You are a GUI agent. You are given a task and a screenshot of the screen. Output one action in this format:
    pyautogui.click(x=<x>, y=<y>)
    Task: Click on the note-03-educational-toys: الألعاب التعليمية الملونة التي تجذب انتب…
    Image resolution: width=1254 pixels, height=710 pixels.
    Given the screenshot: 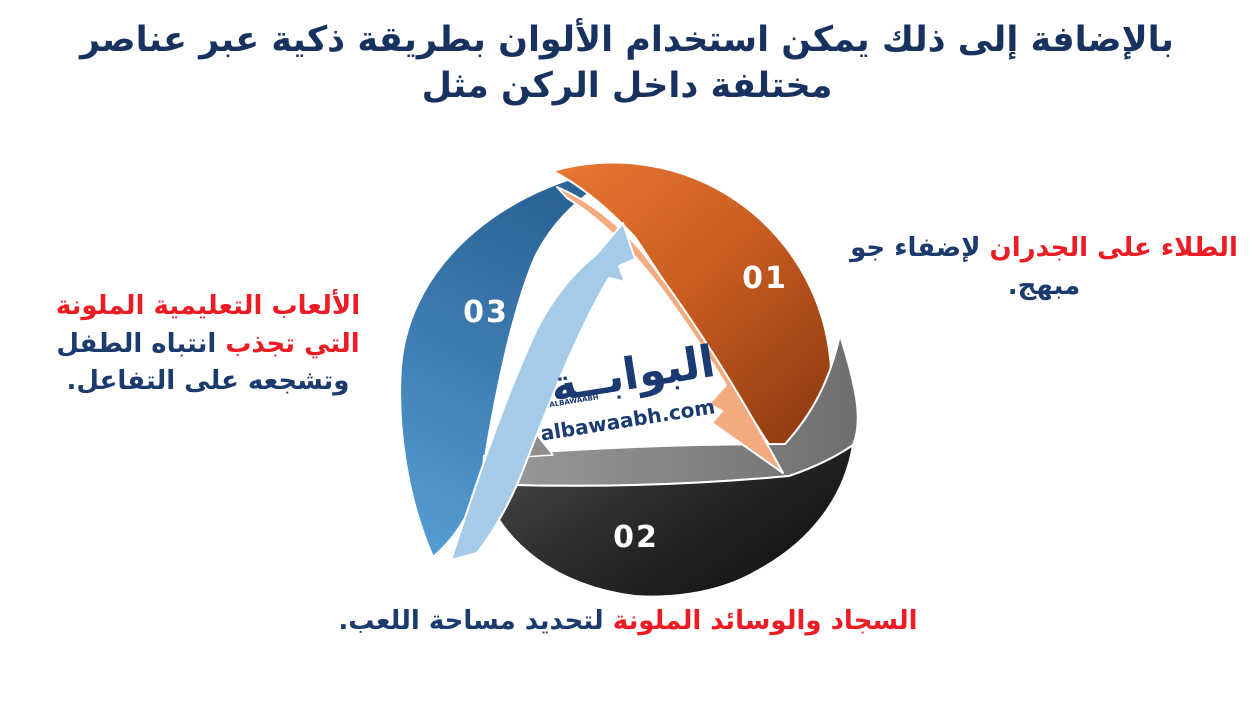 What is the action you would take?
    pyautogui.click(x=208, y=344)
    